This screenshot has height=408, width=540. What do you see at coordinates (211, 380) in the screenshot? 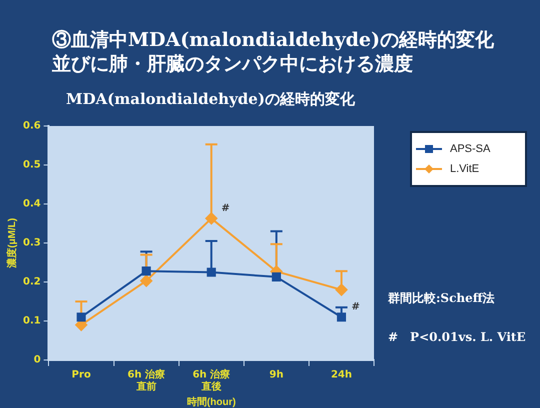
I see `x-tick-label: 6h 治療直後` at bounding box center [211, 380].